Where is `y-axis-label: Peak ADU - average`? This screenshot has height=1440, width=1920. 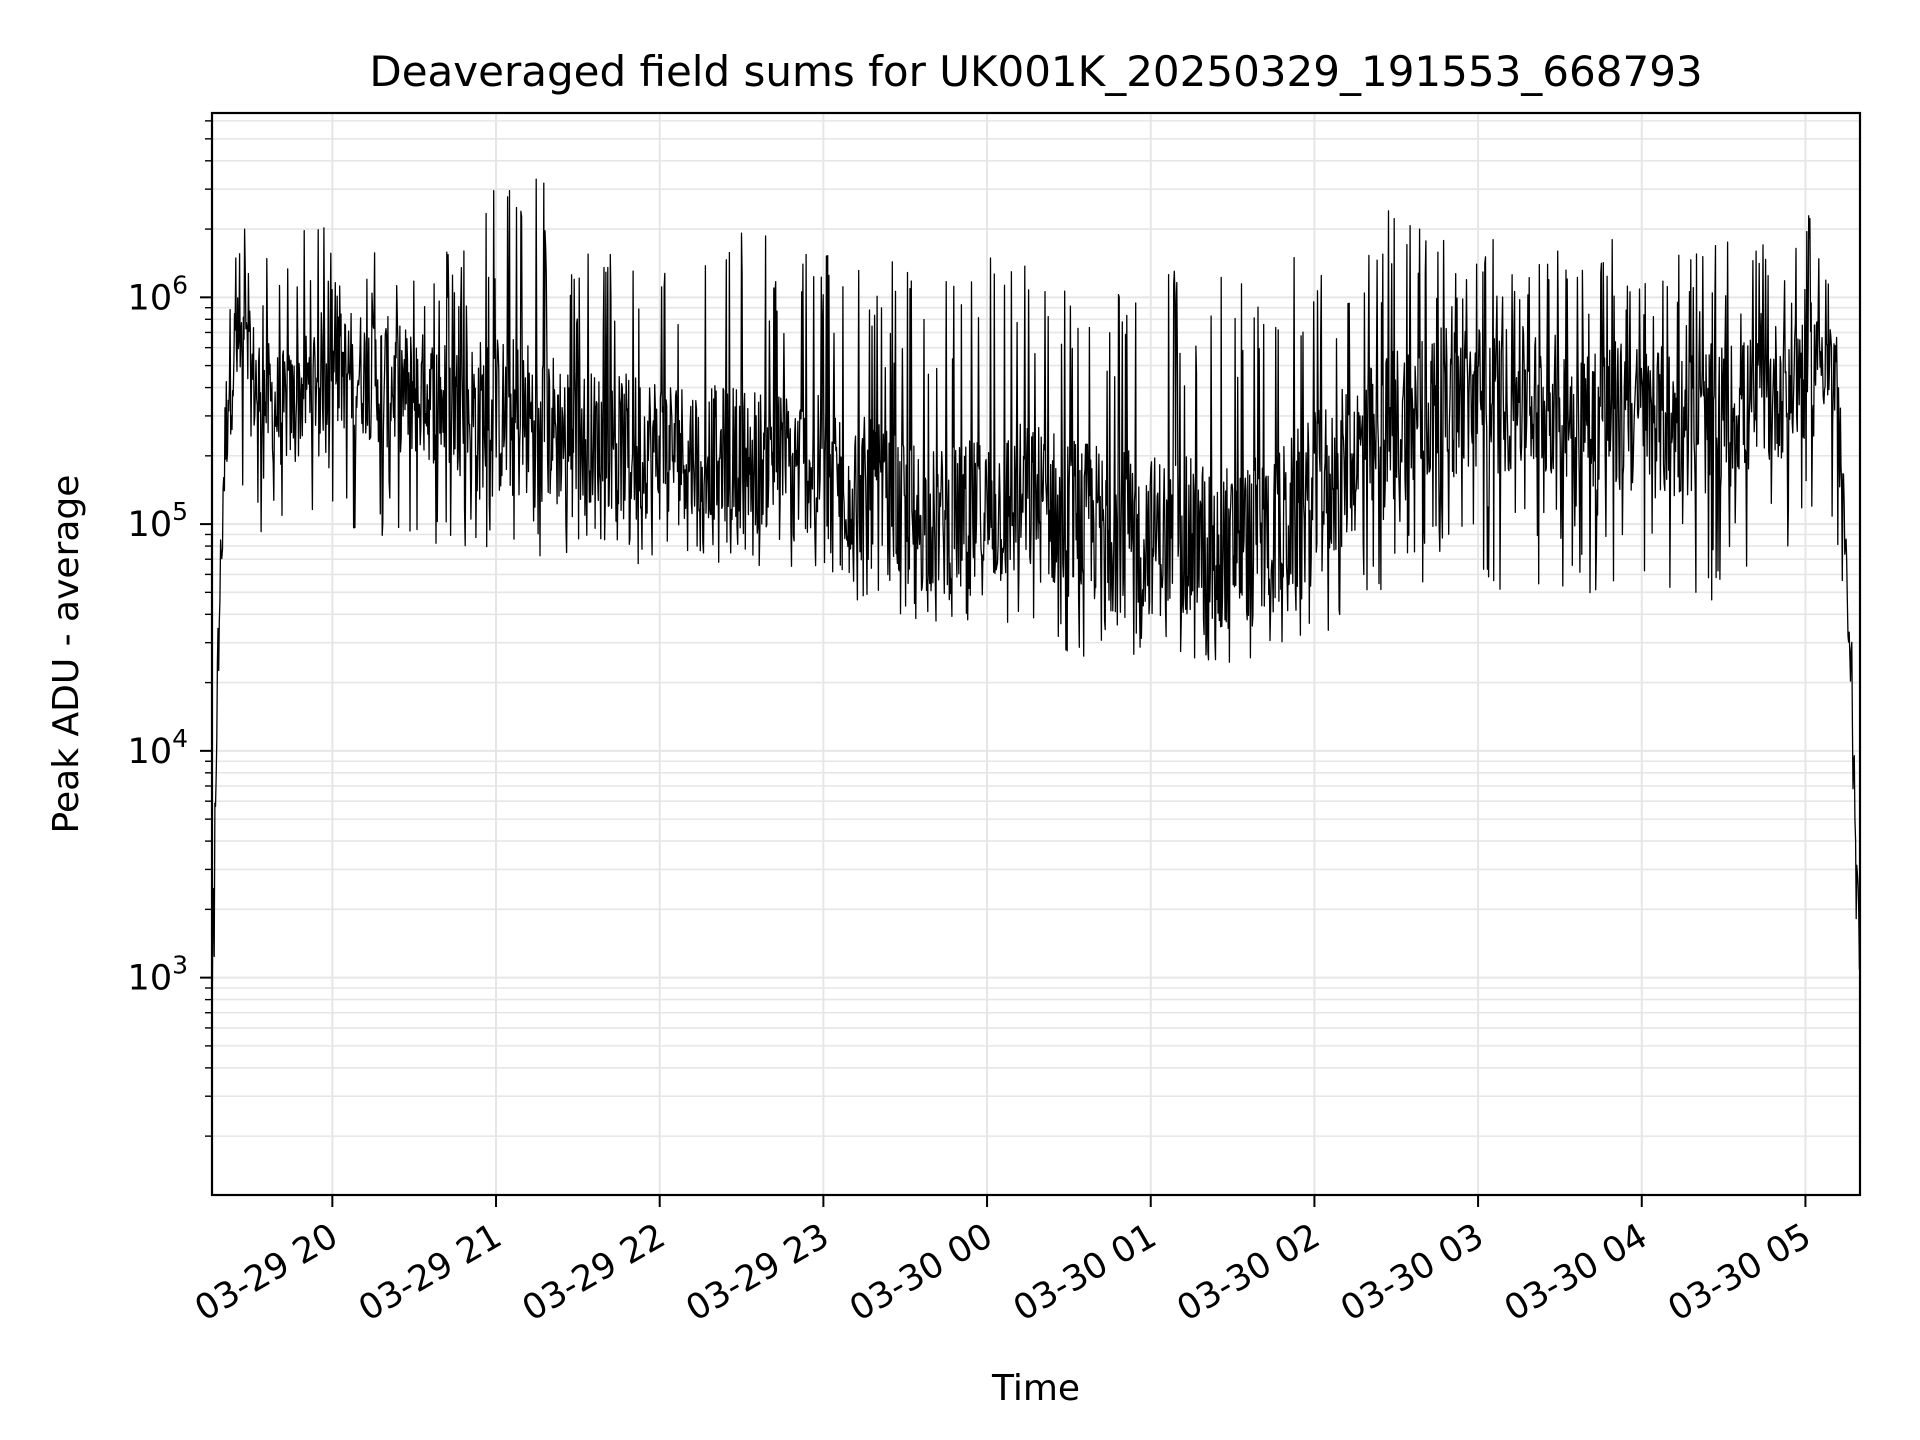 y-axis-label: Peak ADU - average is located at coordinates (66, 654).